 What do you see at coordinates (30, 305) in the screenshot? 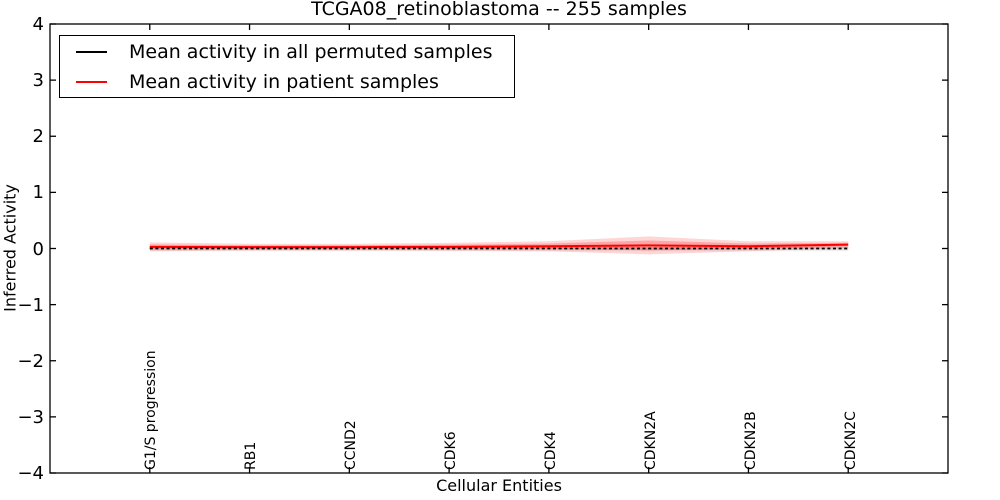
I see `y-tick-label: −1` at bounding box center [30, 305].